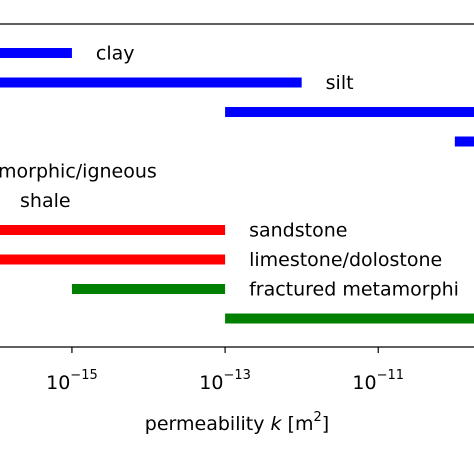 The width and height of the screenshot is (474, 474). Describe the element at coordinates (390, 375) in the screenshot. I see `x-tick-exponent: −11` at that location.